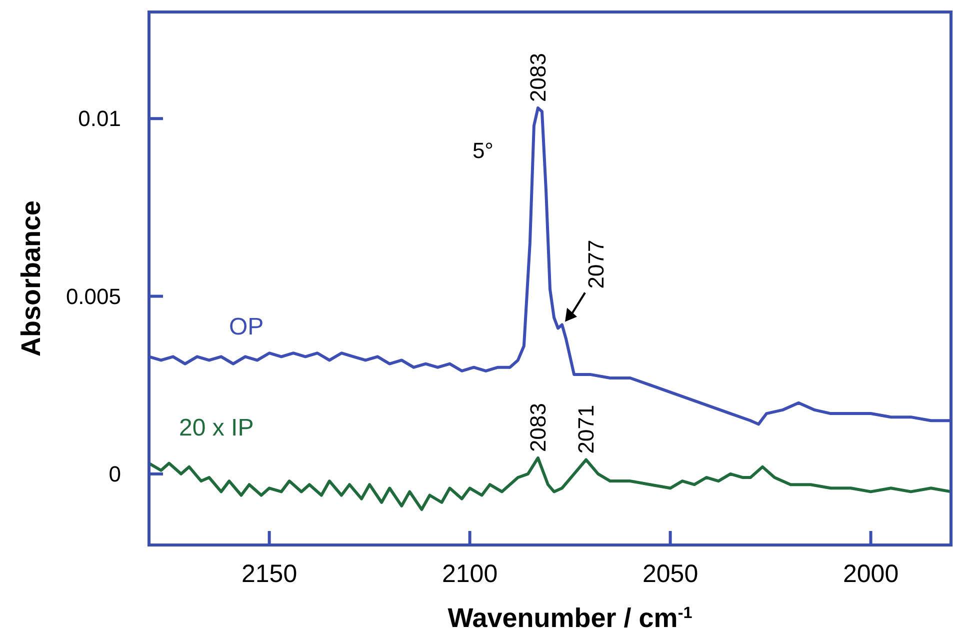 The image size is (953, 635). Describe the element at coordinates (99, 119) in the screenshot. I see `y-tick-label: 0.01` at that location.